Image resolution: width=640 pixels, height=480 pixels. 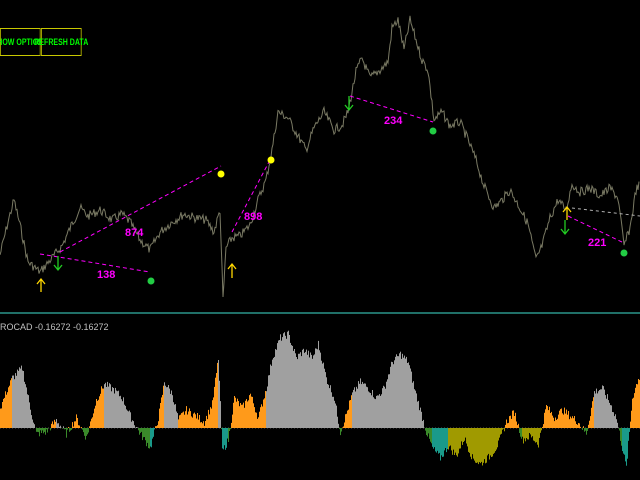 I want to click on arrow-down-icon, so click(x=349, y=104).